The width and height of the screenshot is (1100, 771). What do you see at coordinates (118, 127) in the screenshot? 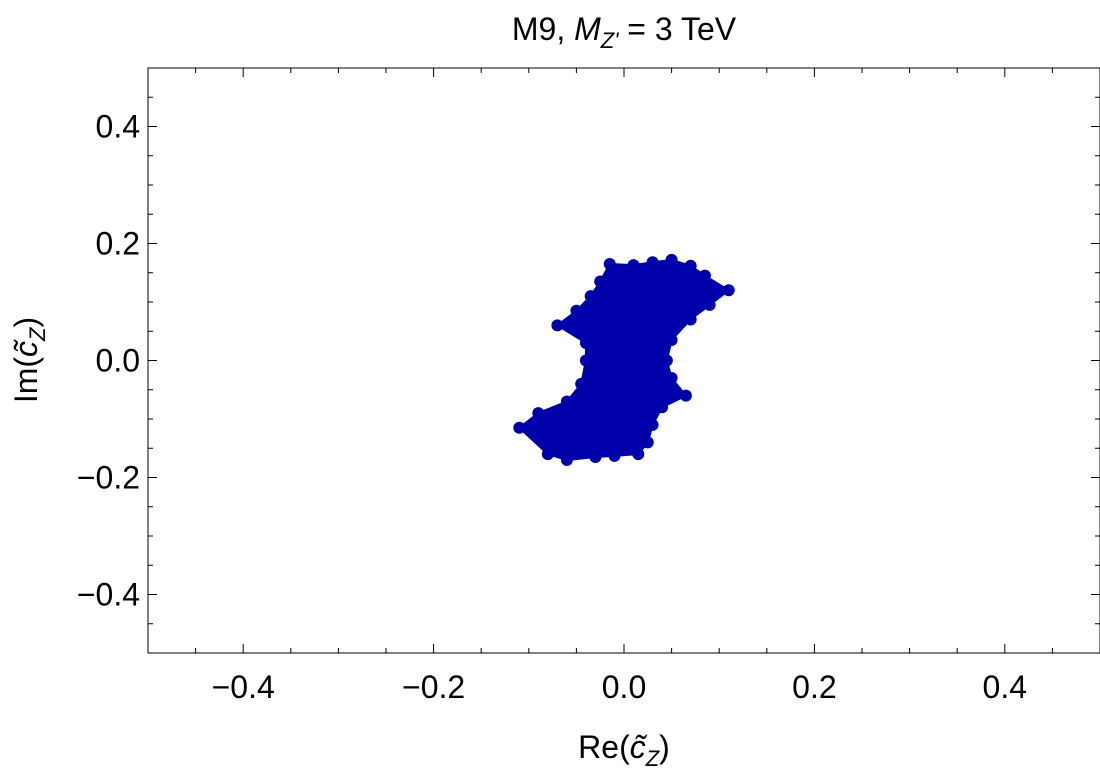
I see `y-tick-label: 0.4` at bounding box center [118, 127].